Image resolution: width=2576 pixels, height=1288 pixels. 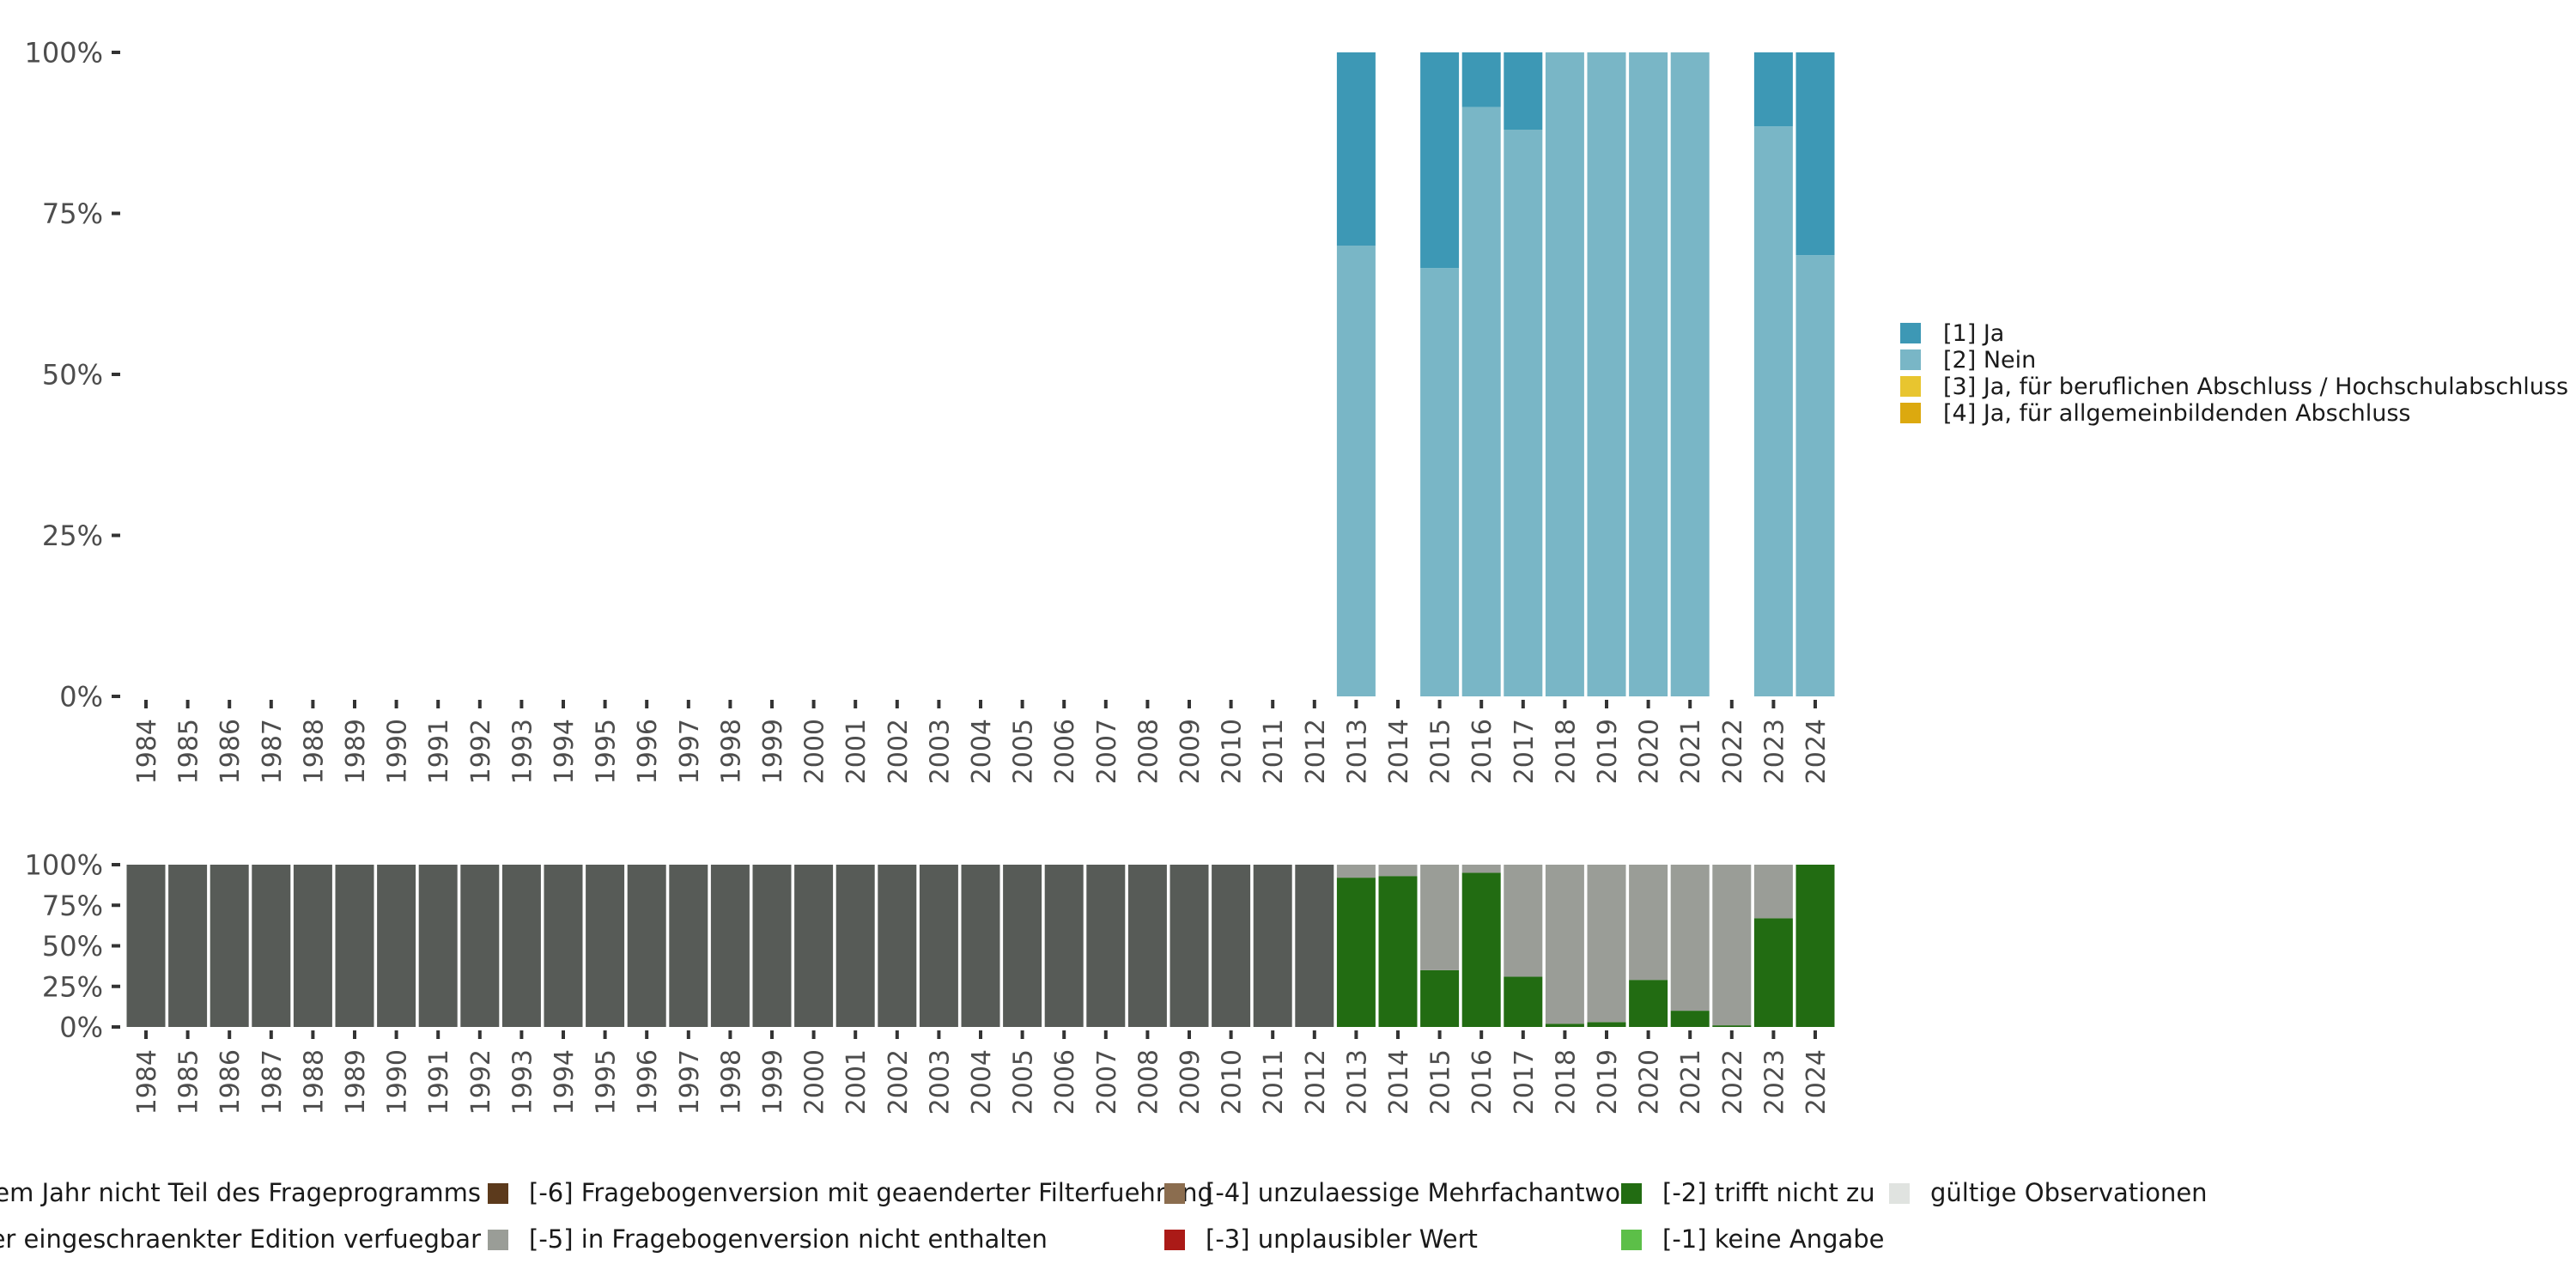 I want to click on x-tick-label: 2001, so click(x=856, y=1082).